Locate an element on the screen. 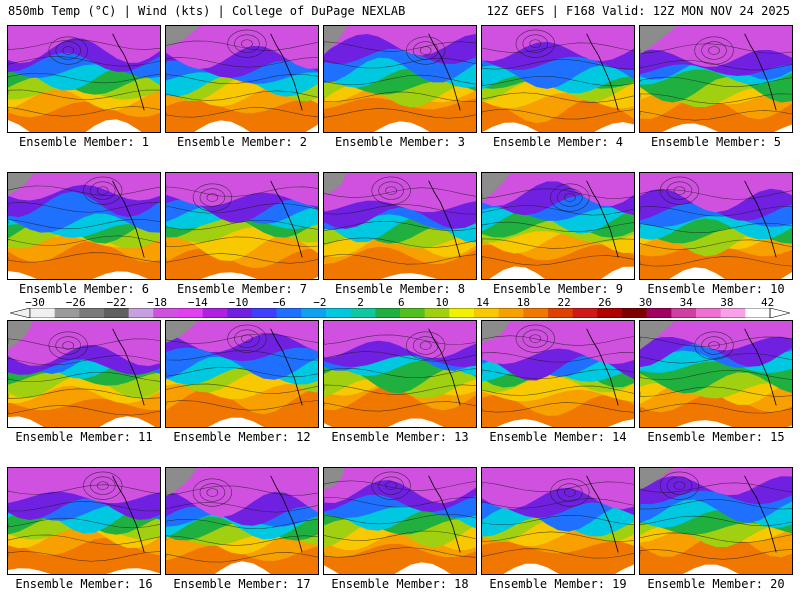  temperature-colorbar is located at coordinates (400, 313).